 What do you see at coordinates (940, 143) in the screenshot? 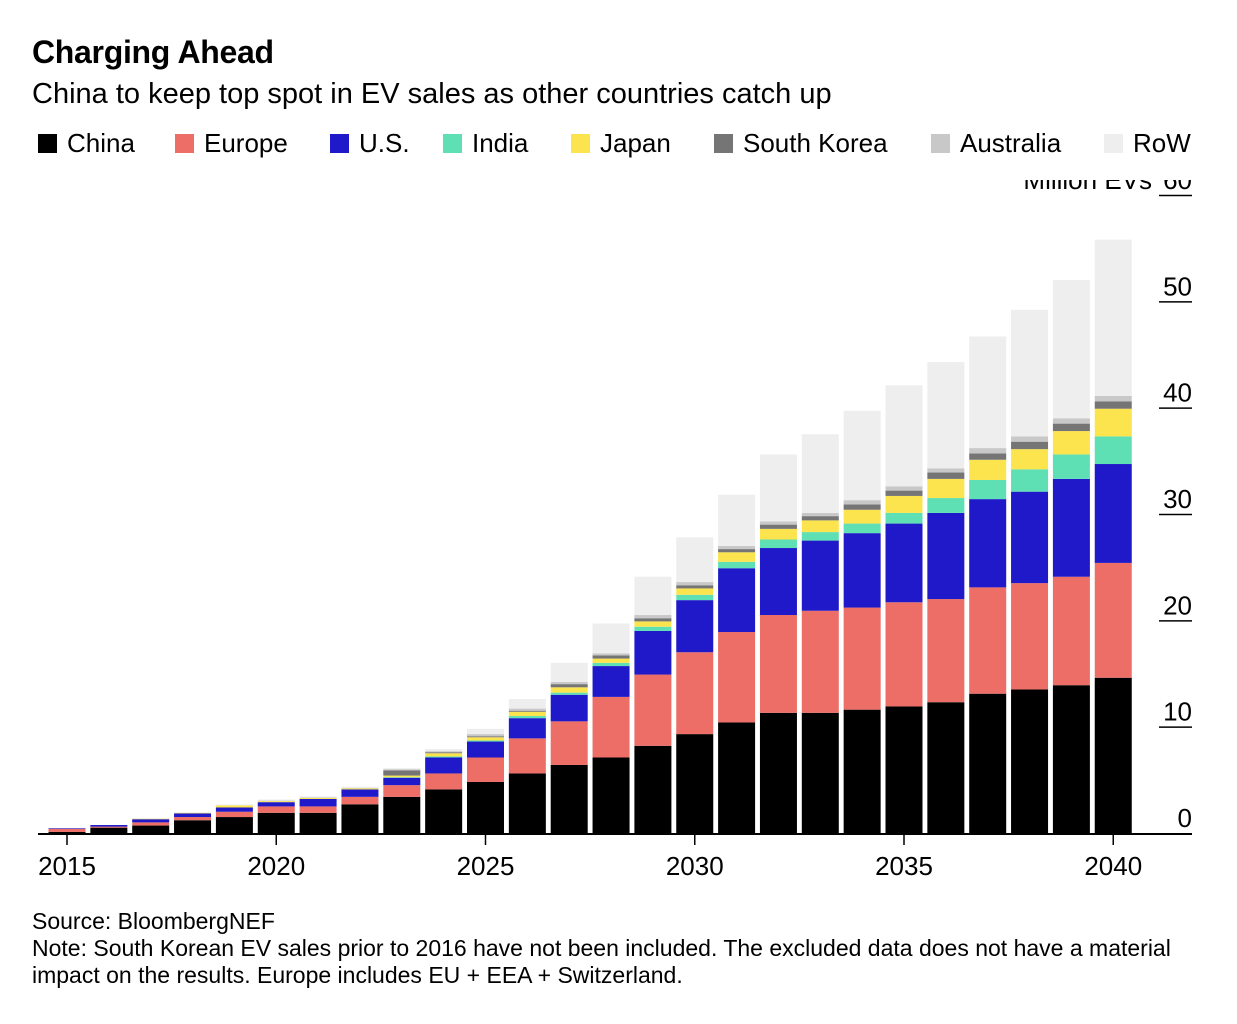
I see `legend-swatch-australia` at bounding box center [940, 143].